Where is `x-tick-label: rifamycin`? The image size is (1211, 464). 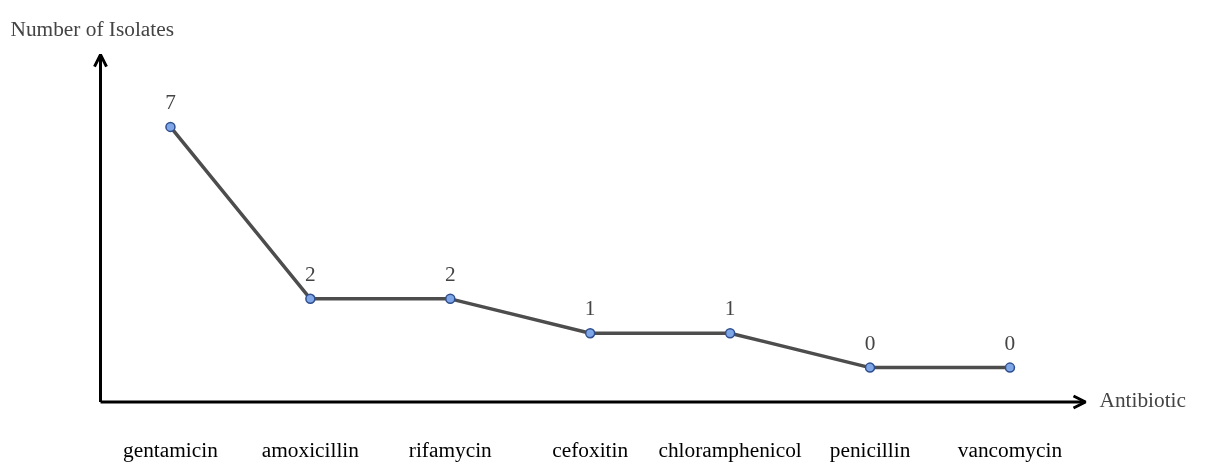 x-tick-label: rifamycin is located at coordinates (450, 449).